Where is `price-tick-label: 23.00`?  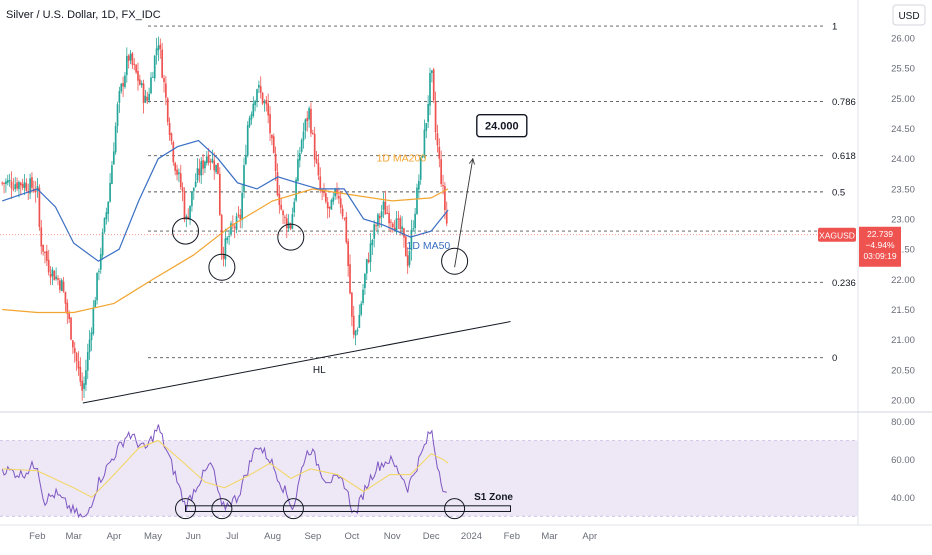
price-tick-label: 23.00 is located at coordinates (903, 220).